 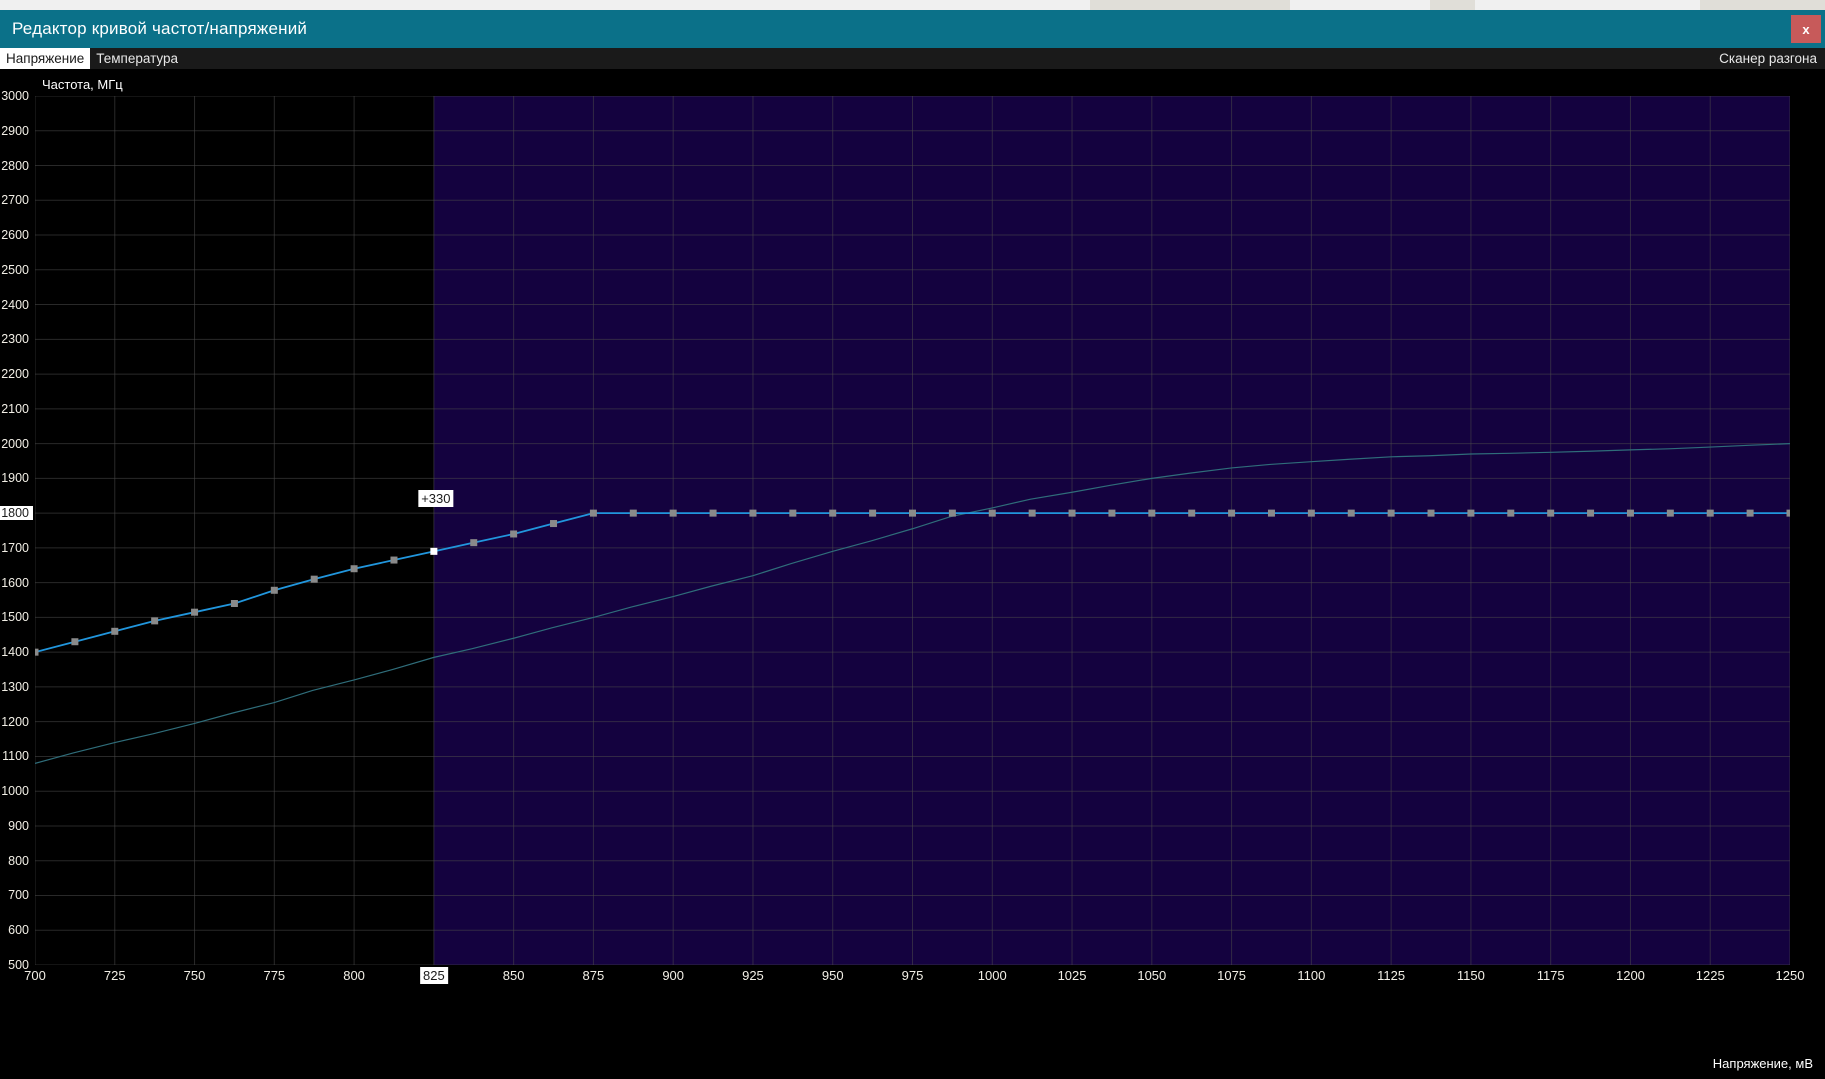 I want to click on x-axis-title: Напряжение, мВ, so click(x=1762, y=1063).